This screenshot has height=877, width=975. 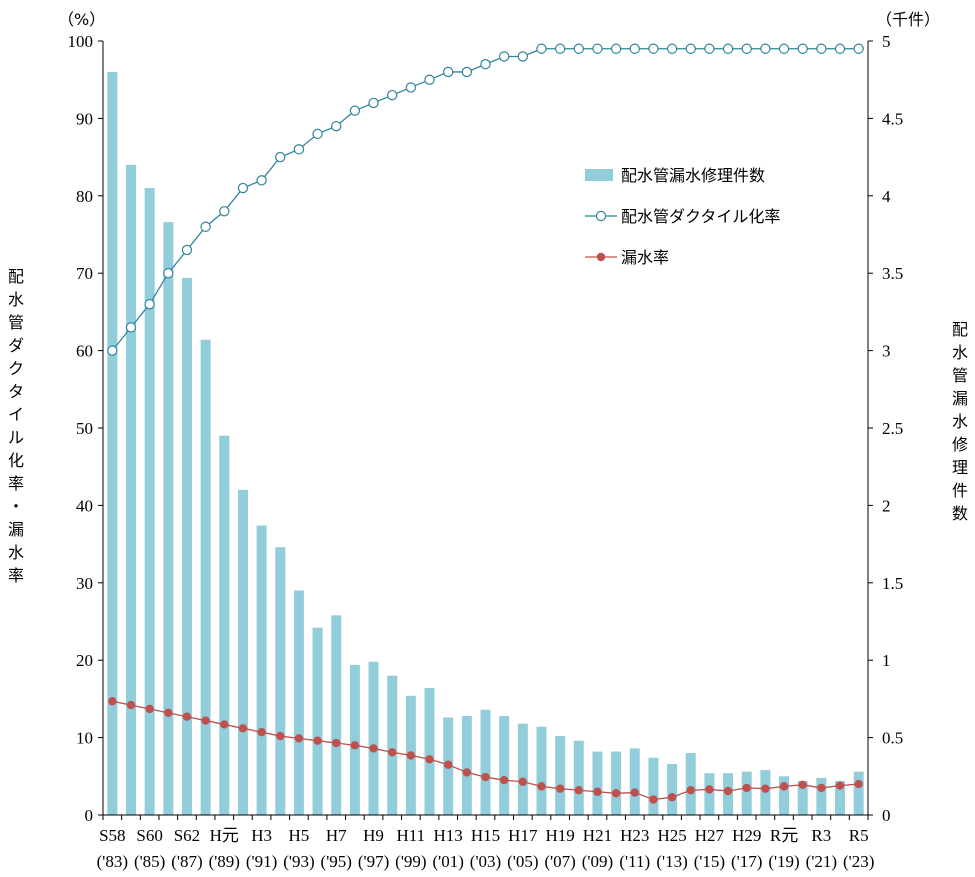 I want to click on legend-label: 配水管ダクタイル化率, so click(x=700, y=216).